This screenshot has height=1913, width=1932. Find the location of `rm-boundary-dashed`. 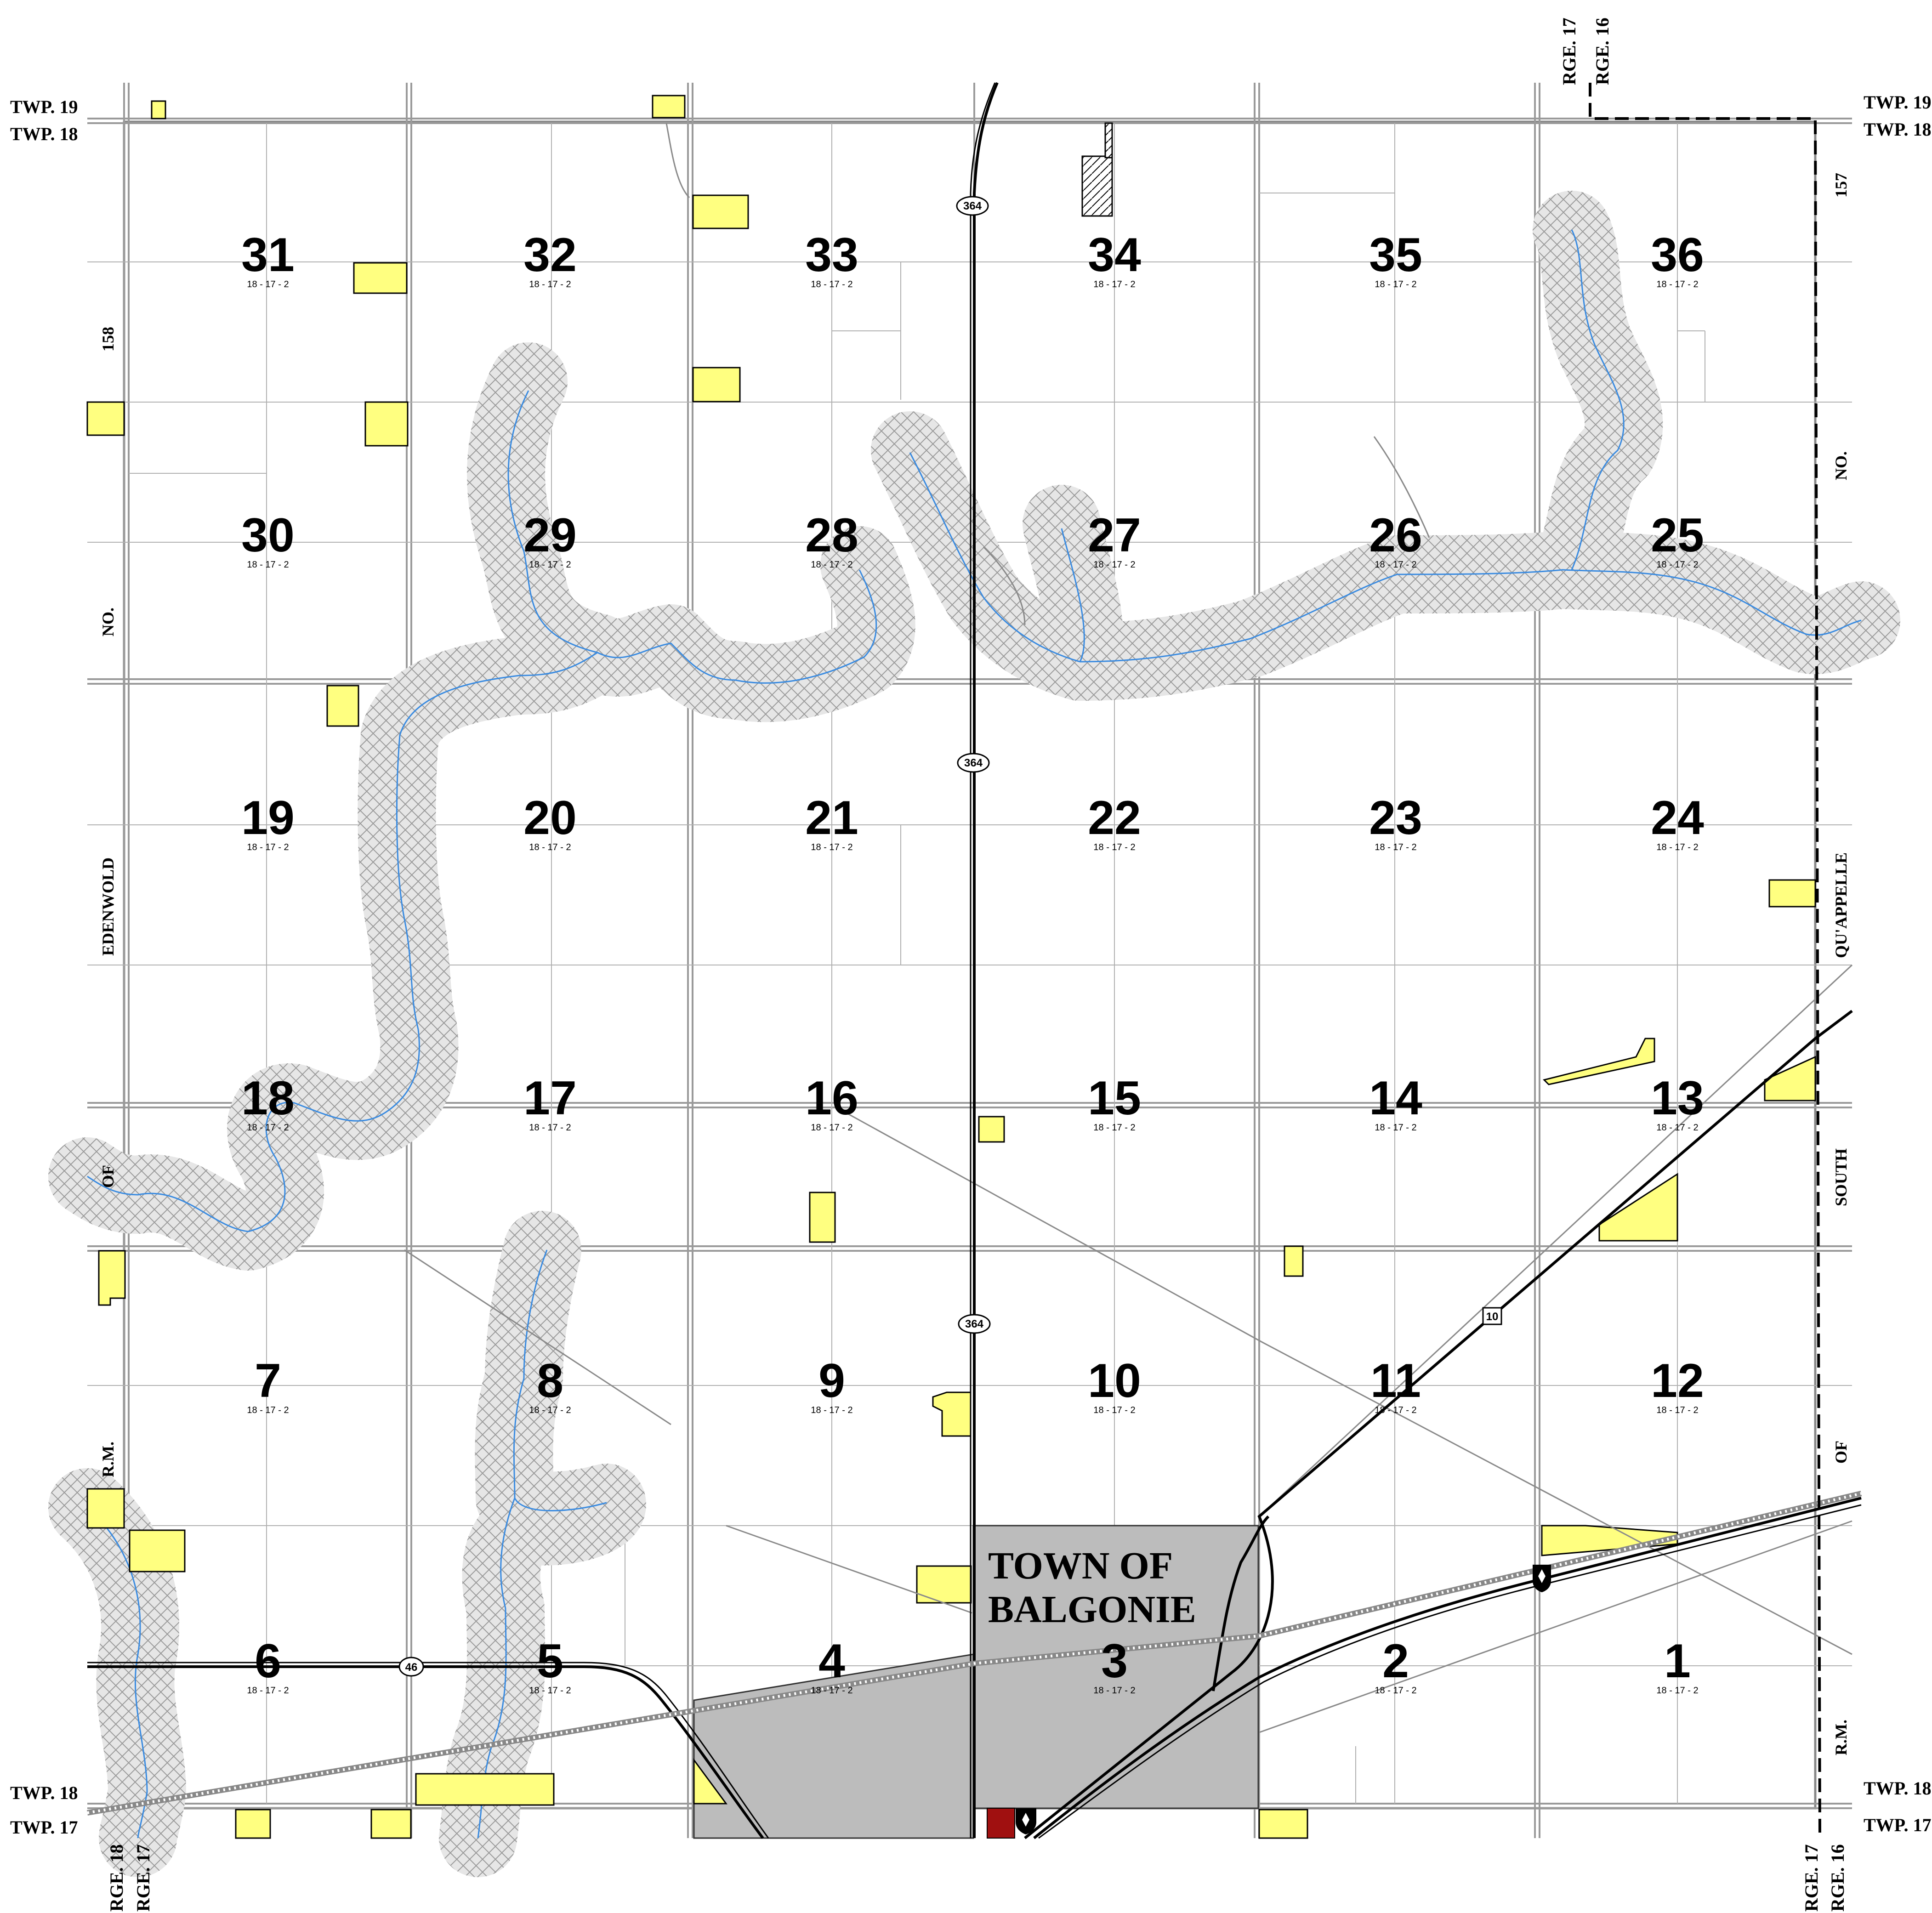

rm-boundary-dashed is located at coordinates (1705, 961).